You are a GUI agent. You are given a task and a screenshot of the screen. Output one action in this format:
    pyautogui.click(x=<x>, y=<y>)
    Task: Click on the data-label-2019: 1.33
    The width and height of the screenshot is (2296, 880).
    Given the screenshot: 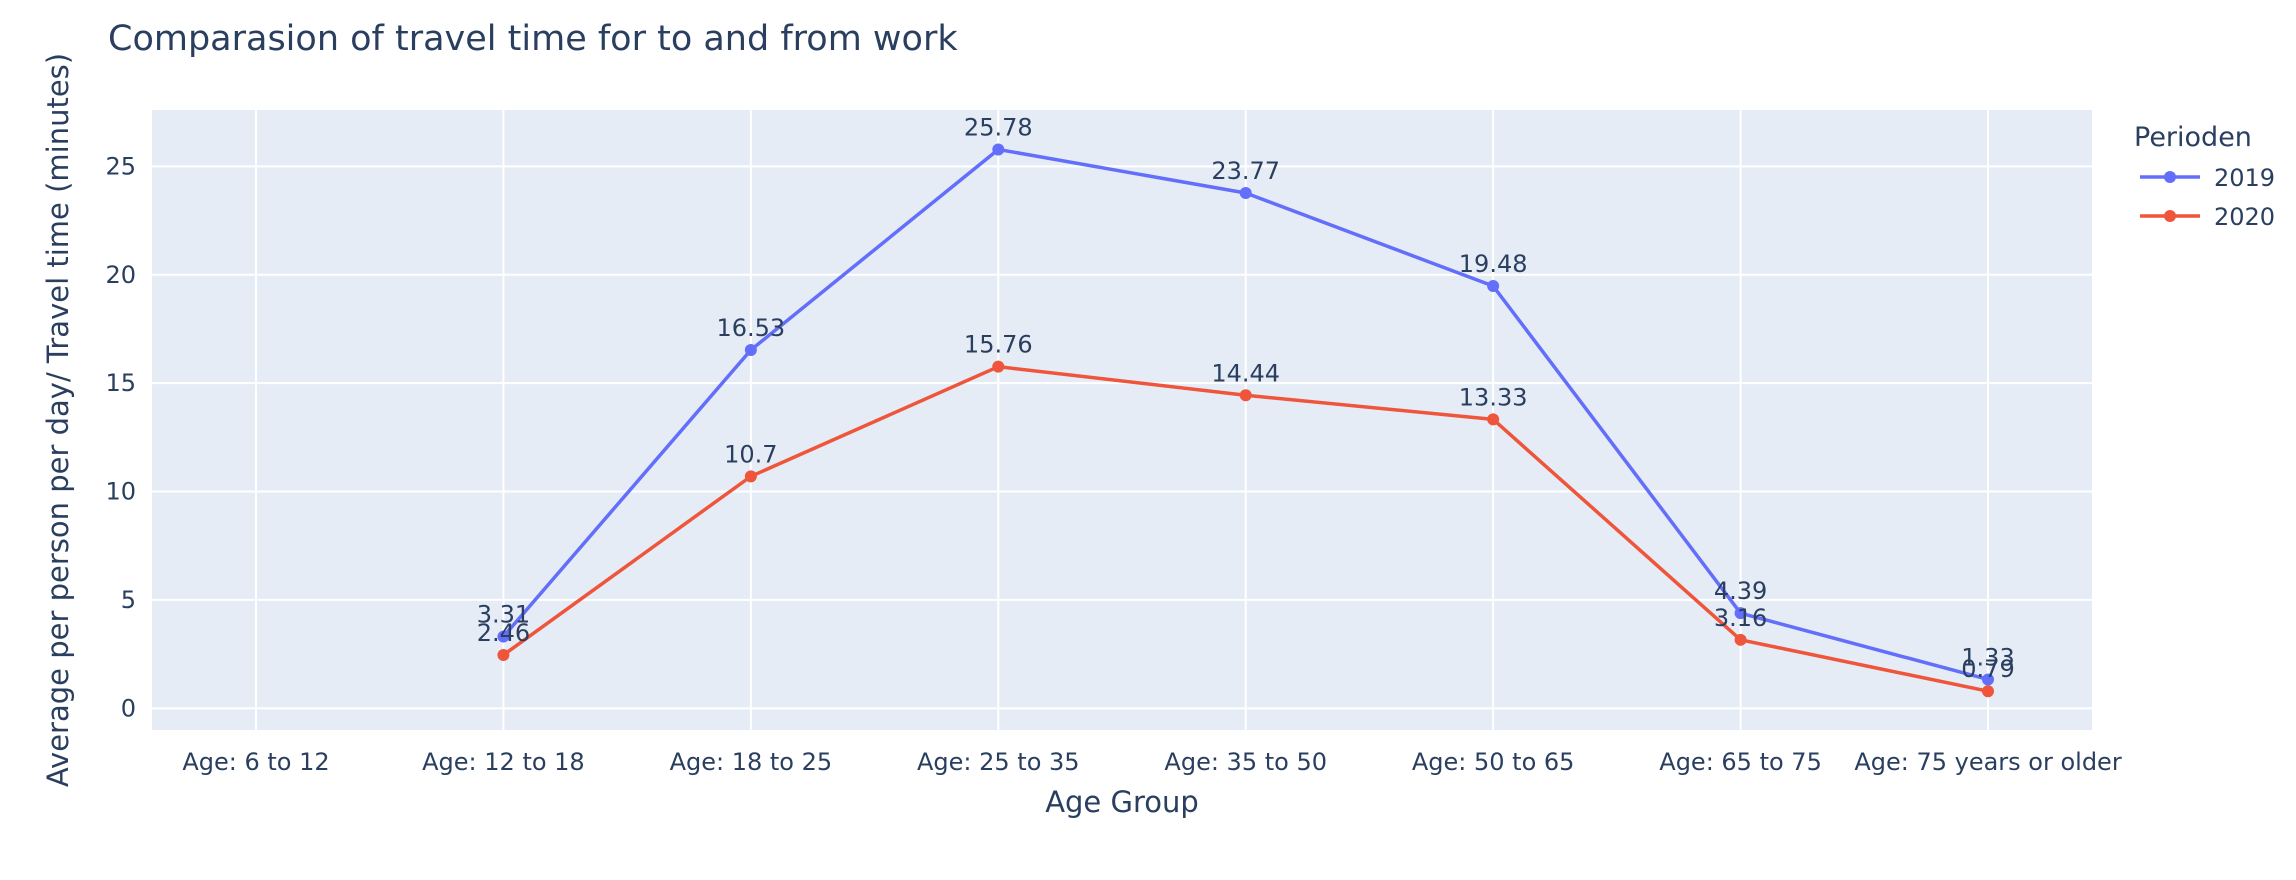 What is the action you would take?
    pyautogui.click(x=1987, y=657)
    